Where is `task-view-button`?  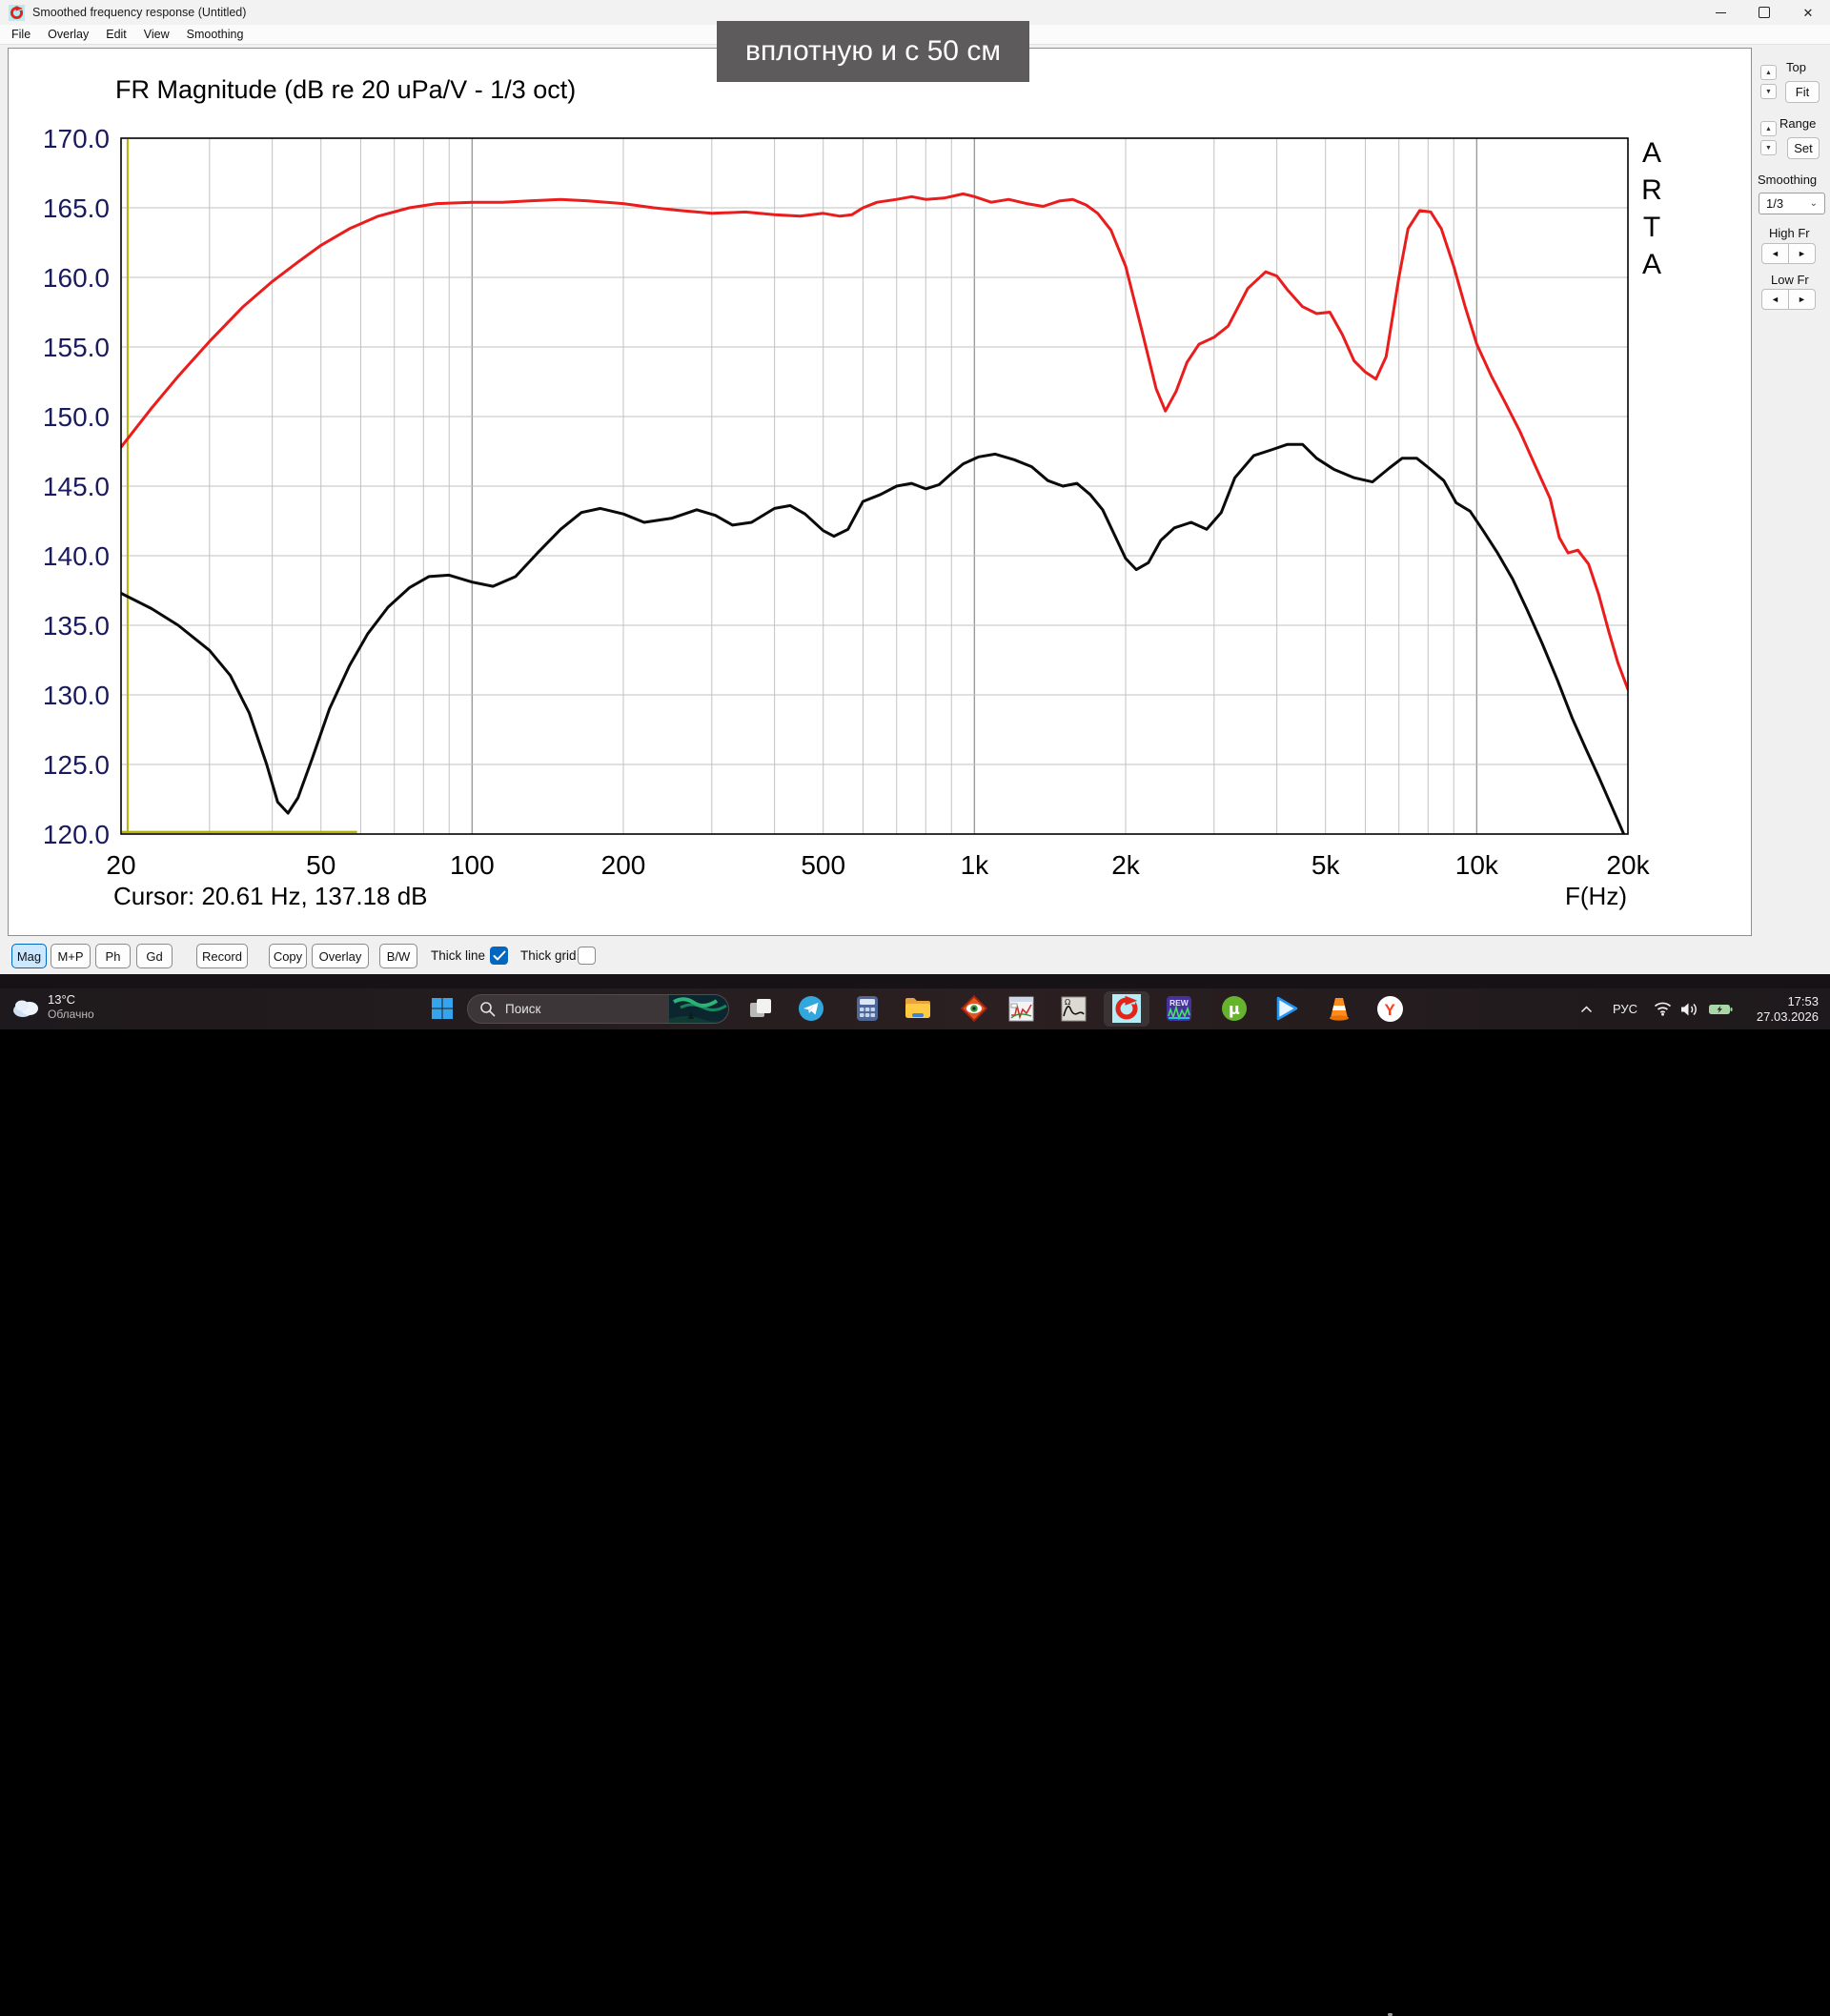 task-view-button is located at coordinates (760, 1008).